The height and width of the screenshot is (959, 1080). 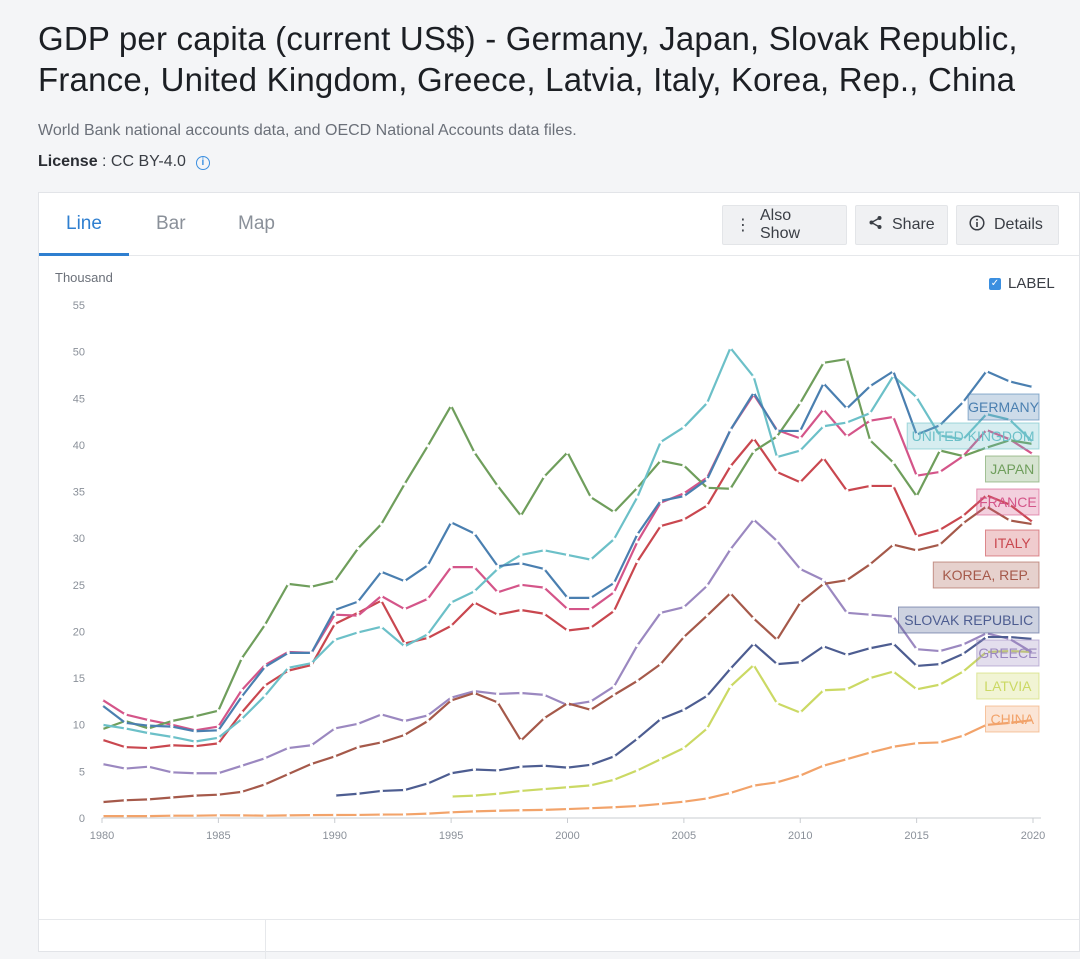 I want to click on tab-bar: Bar, so click(x=171, y=223).